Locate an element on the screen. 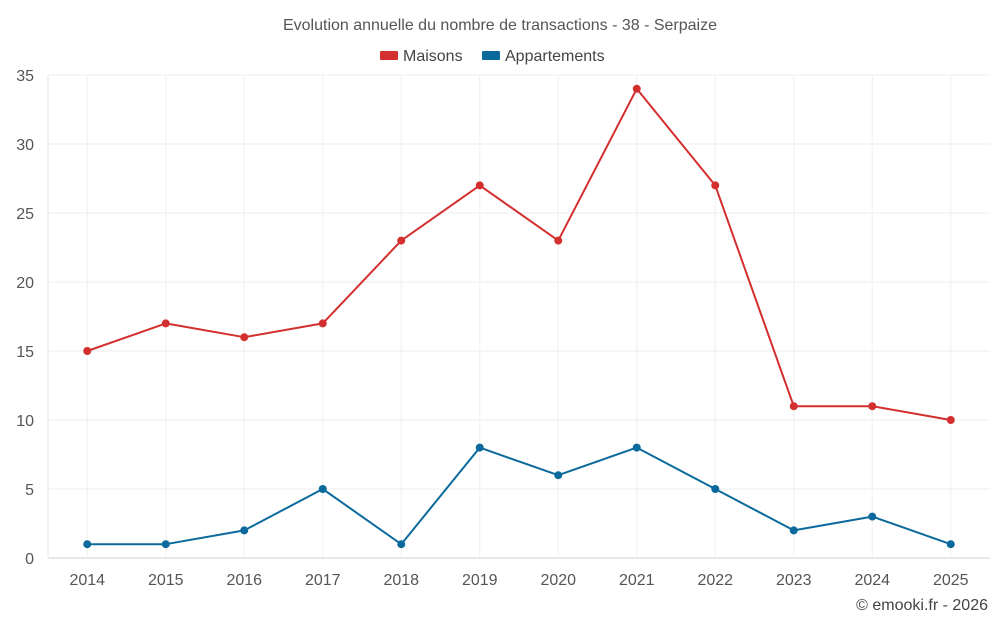  legend-label-appartements: Appartements is located at coordinates (555, 56).